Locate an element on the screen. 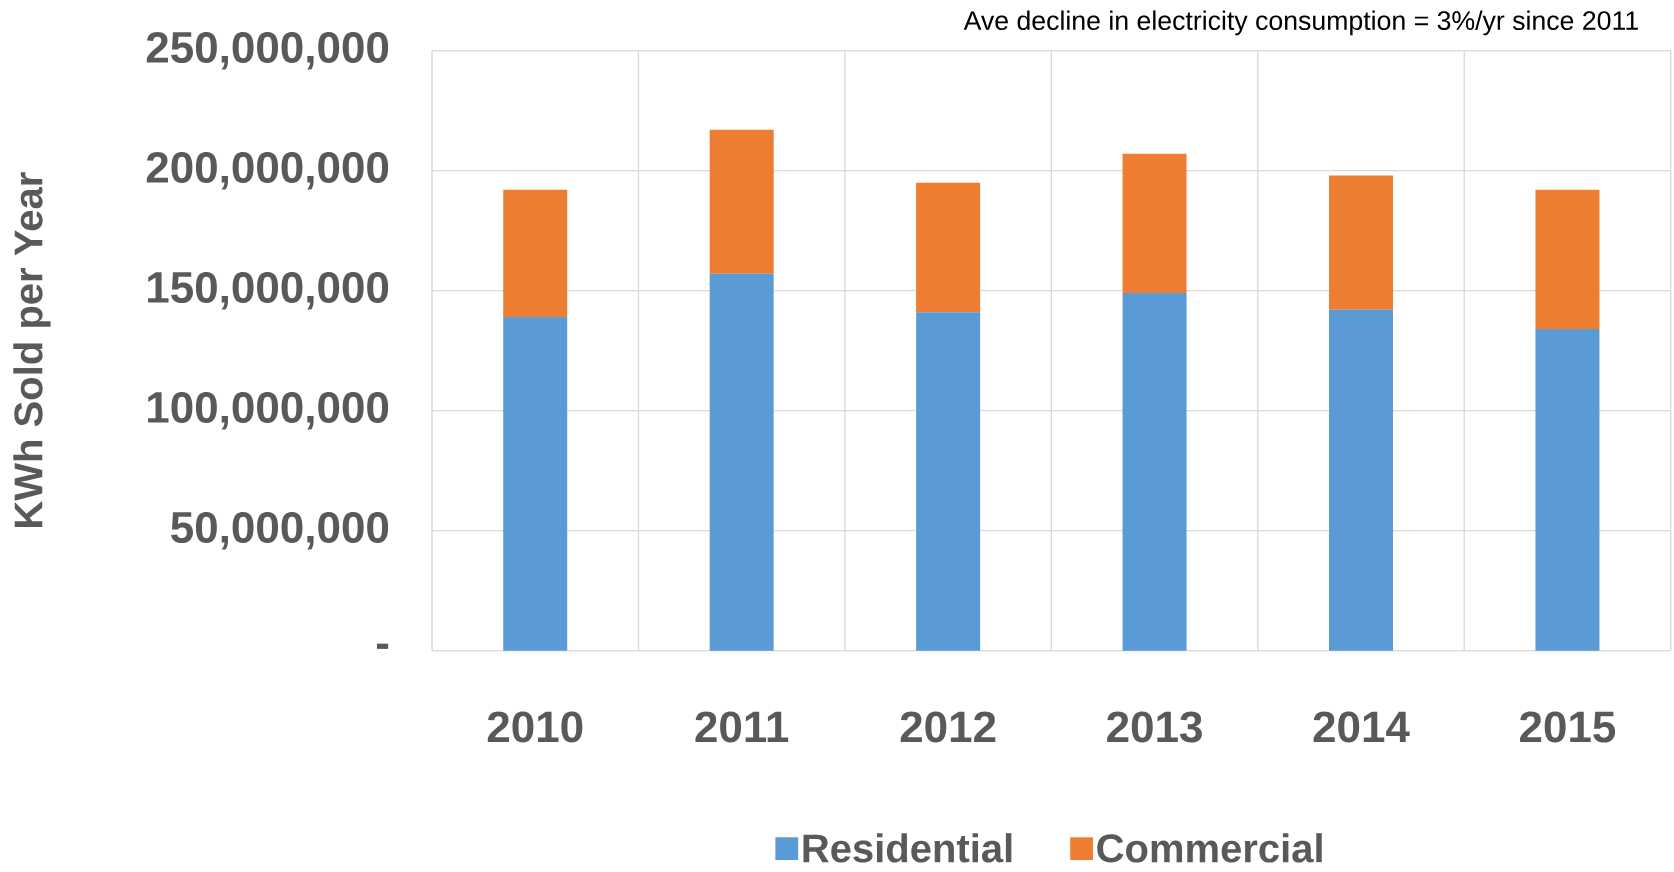  y-tick-label: - is located at coordinates (383, 646).